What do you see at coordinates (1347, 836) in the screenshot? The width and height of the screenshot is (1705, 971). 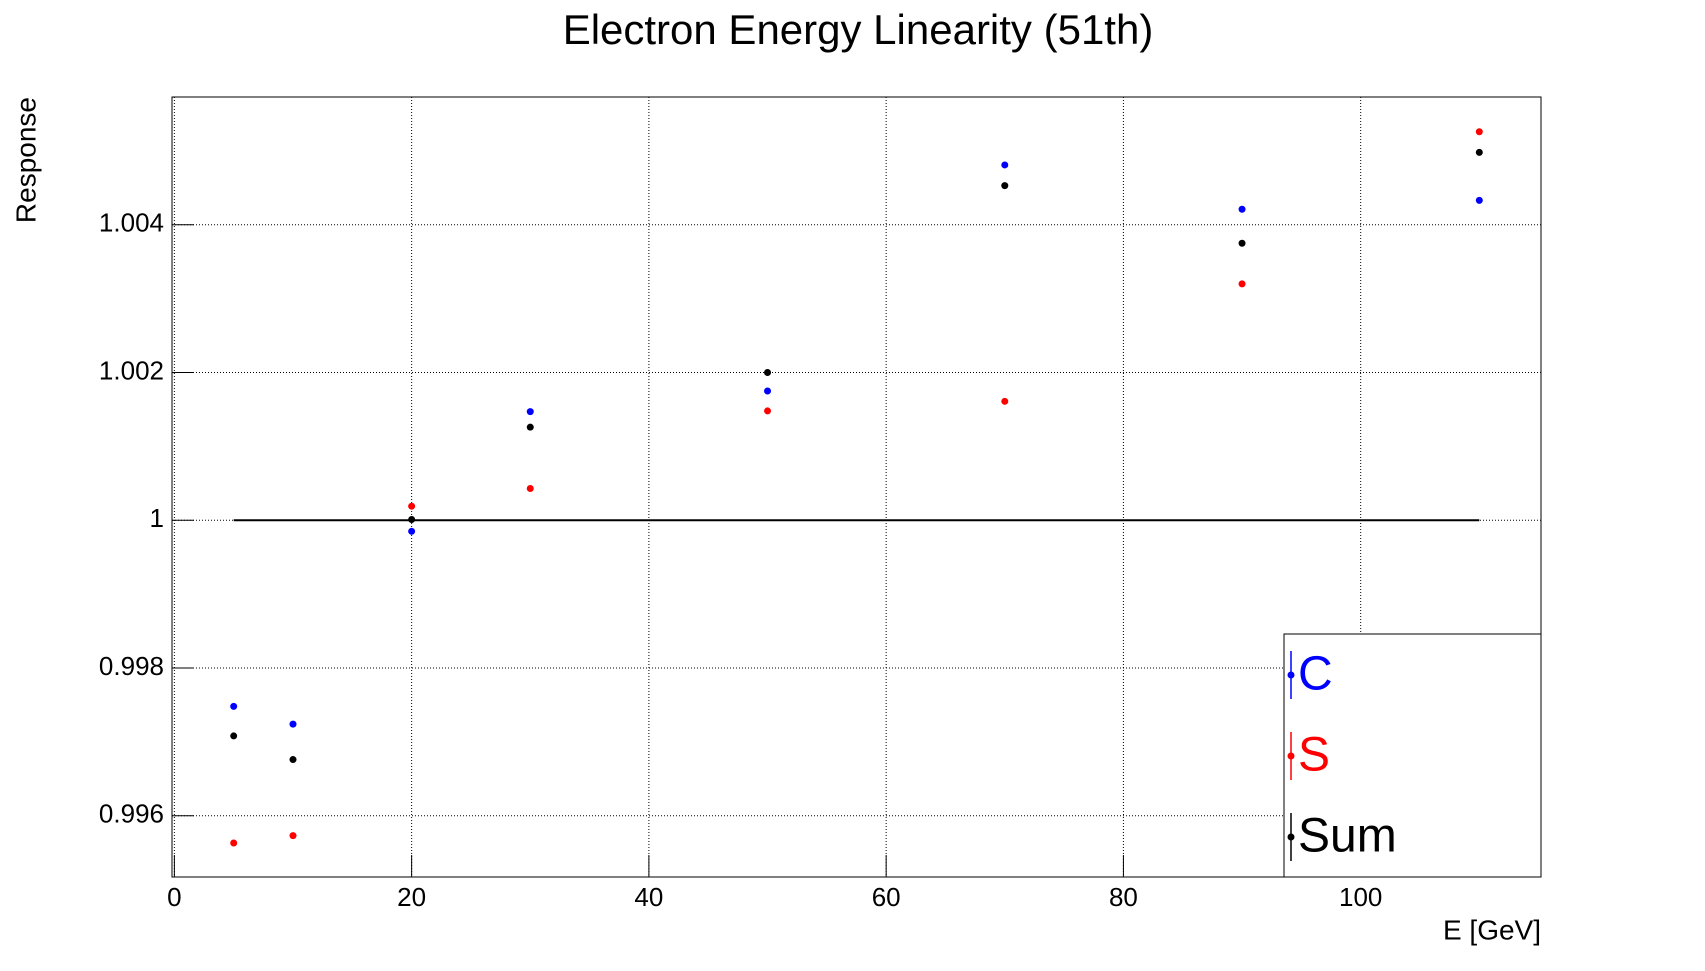 I see `legend-label: Sum` at bounding box center [1347, 836].